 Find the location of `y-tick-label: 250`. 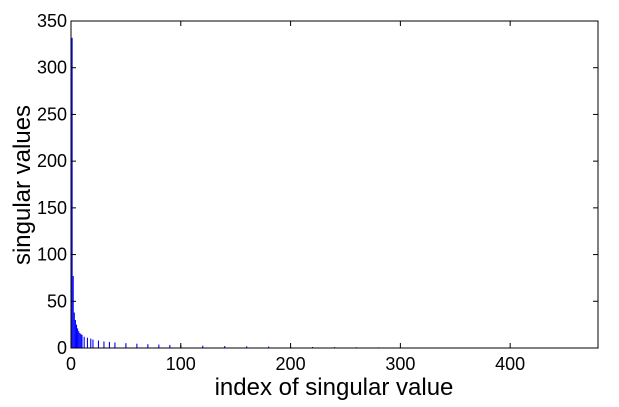

y-tick-label: 250 is located at coordinates (52, 114).